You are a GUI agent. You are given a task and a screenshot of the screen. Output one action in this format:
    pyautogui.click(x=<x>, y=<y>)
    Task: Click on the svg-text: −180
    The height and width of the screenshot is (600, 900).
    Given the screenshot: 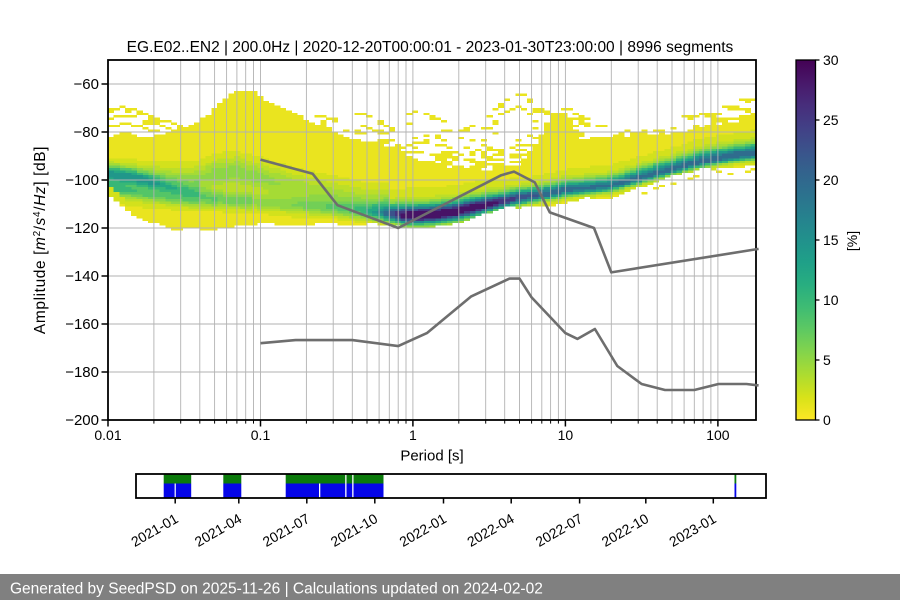 What is the action you would take?
    pyautogui.click(x=82, y=372)
    